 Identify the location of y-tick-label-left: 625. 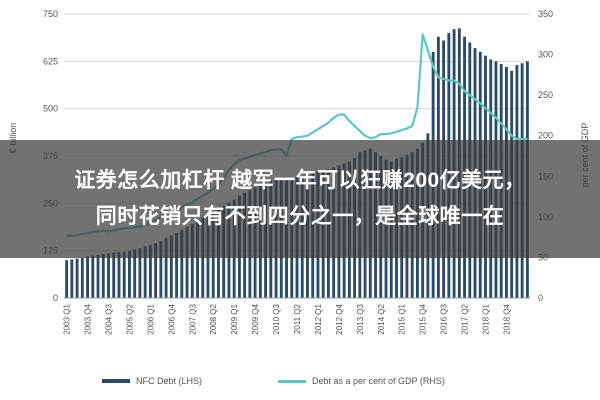
(50, 61).